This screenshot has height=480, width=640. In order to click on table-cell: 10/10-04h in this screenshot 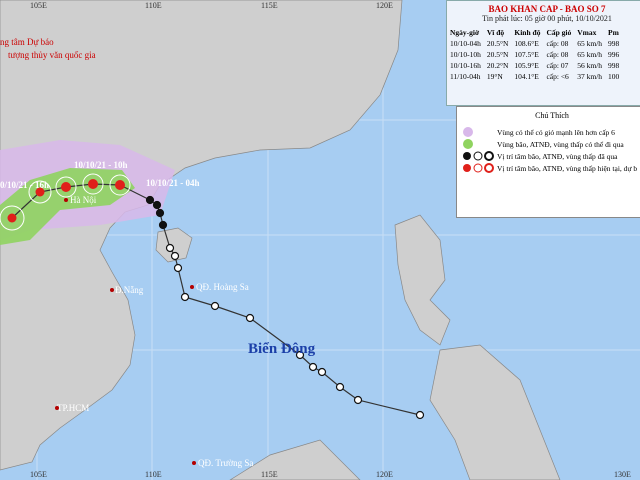, I will do `click(465, 43)`.